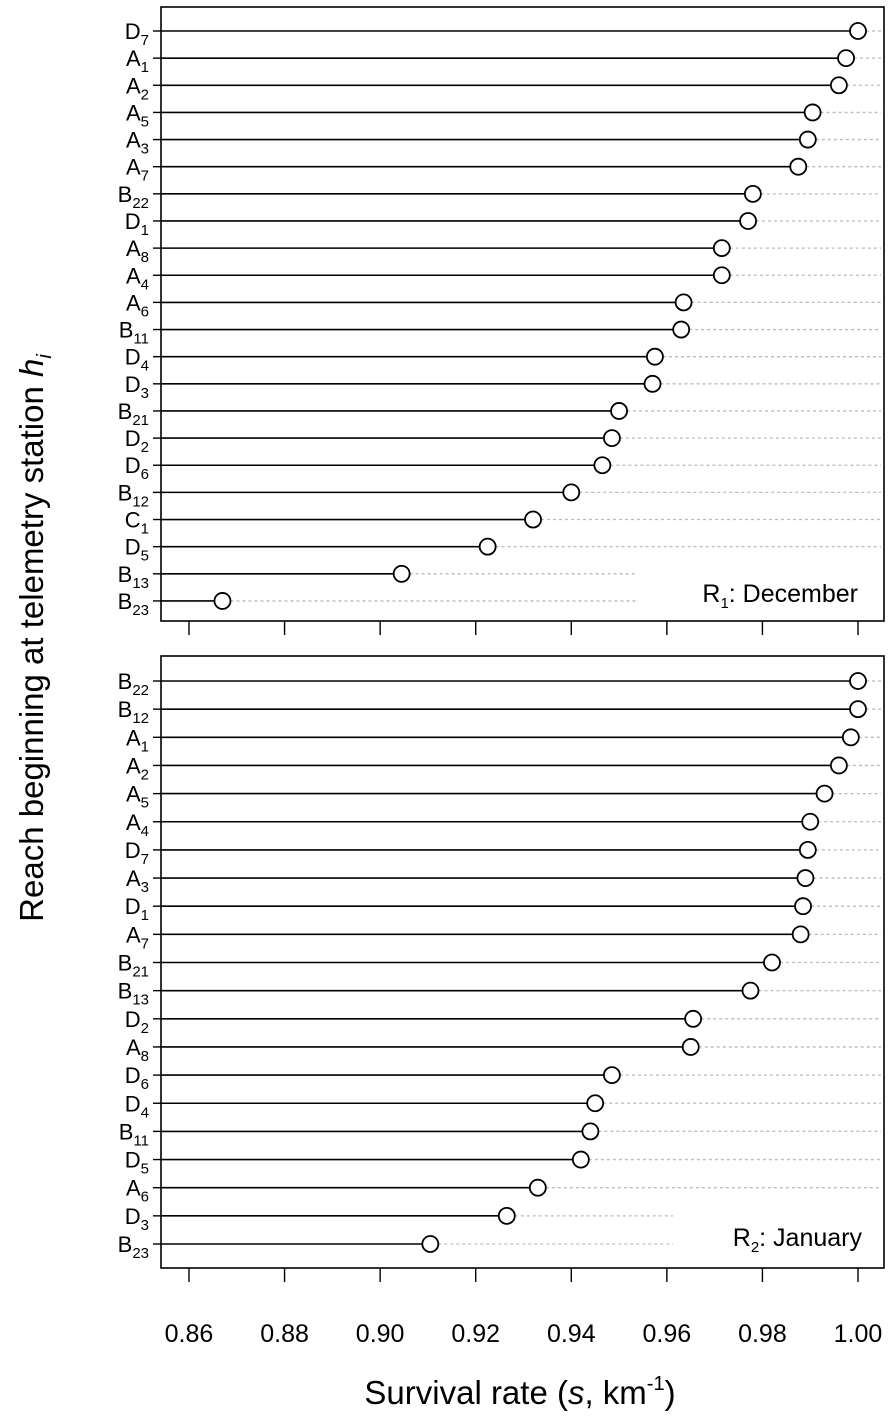 The image size is (894, 1423). Describe the element at coordinates (533, 519) in the screenshot. I see `reach-point-C1` at that location.